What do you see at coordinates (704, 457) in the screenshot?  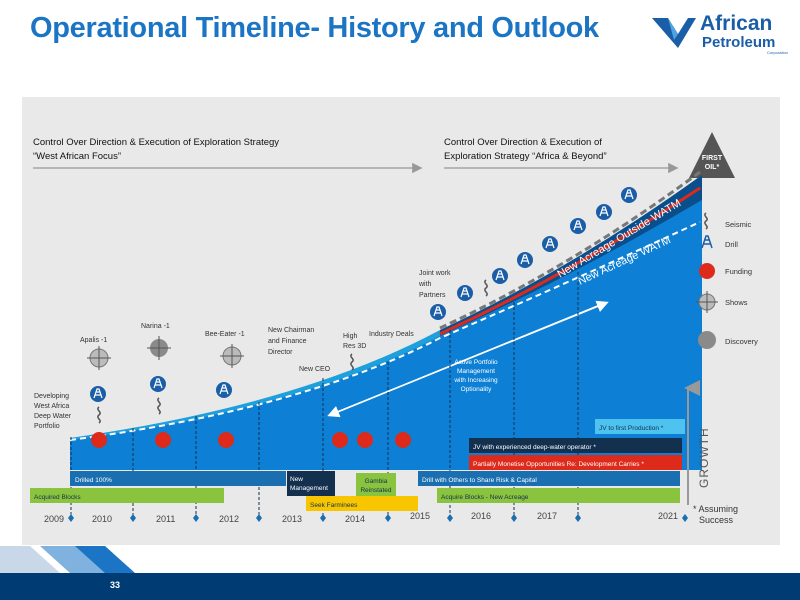 I see `growth-label: GROWTH` at bounding box center [704, 457].